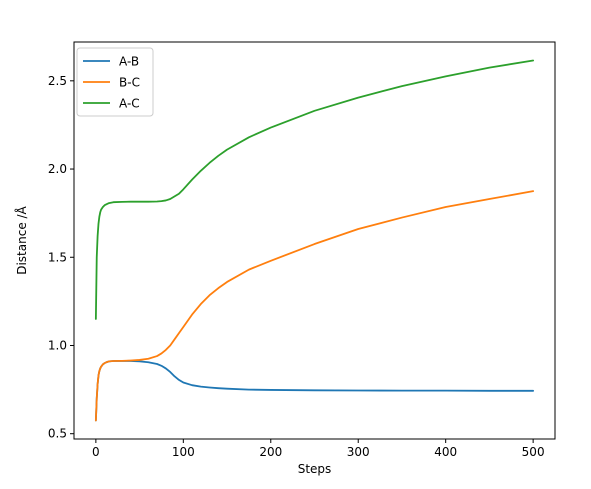 Image resolution: width=591 pixels, height=489 pixels. Describe the element at coordinates (315, 469) in the screenshot. I see `x-axis-label: Steps` at that location.